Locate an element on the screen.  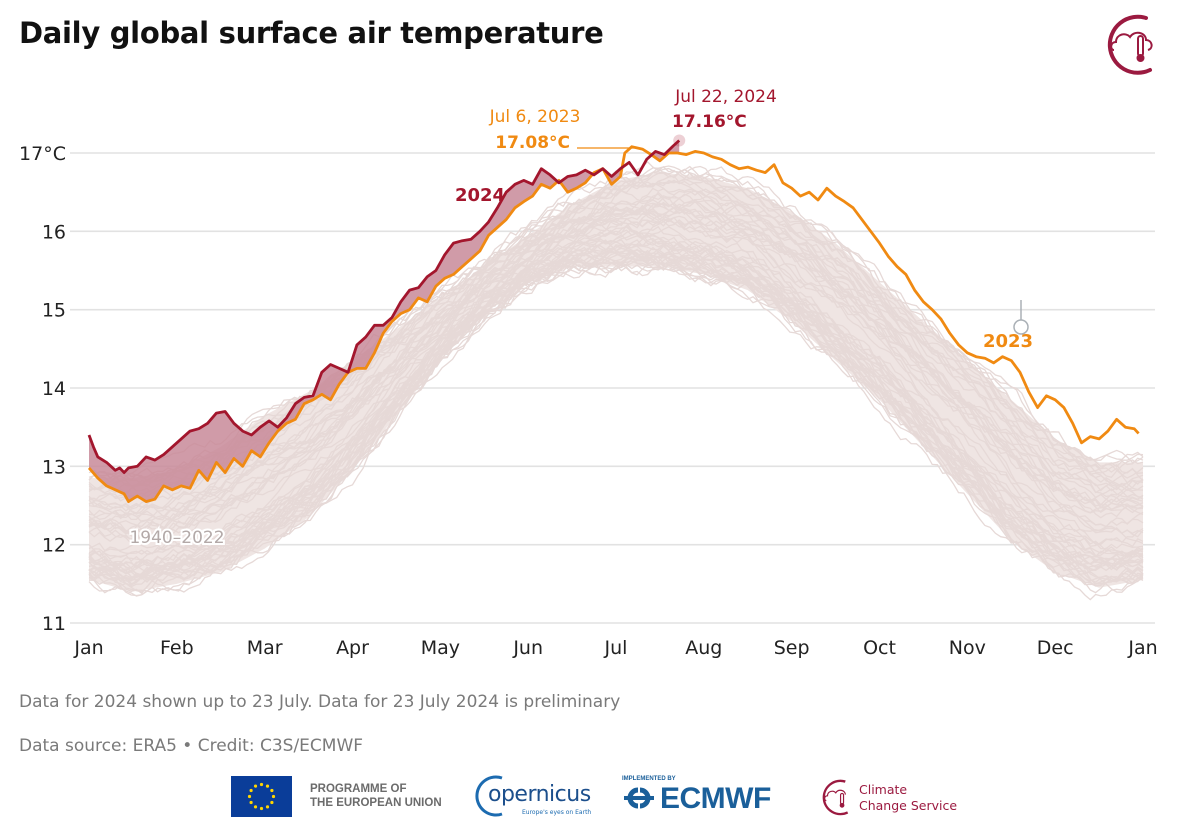
x-tick-label: Oct is located at coordinates (879, 648).